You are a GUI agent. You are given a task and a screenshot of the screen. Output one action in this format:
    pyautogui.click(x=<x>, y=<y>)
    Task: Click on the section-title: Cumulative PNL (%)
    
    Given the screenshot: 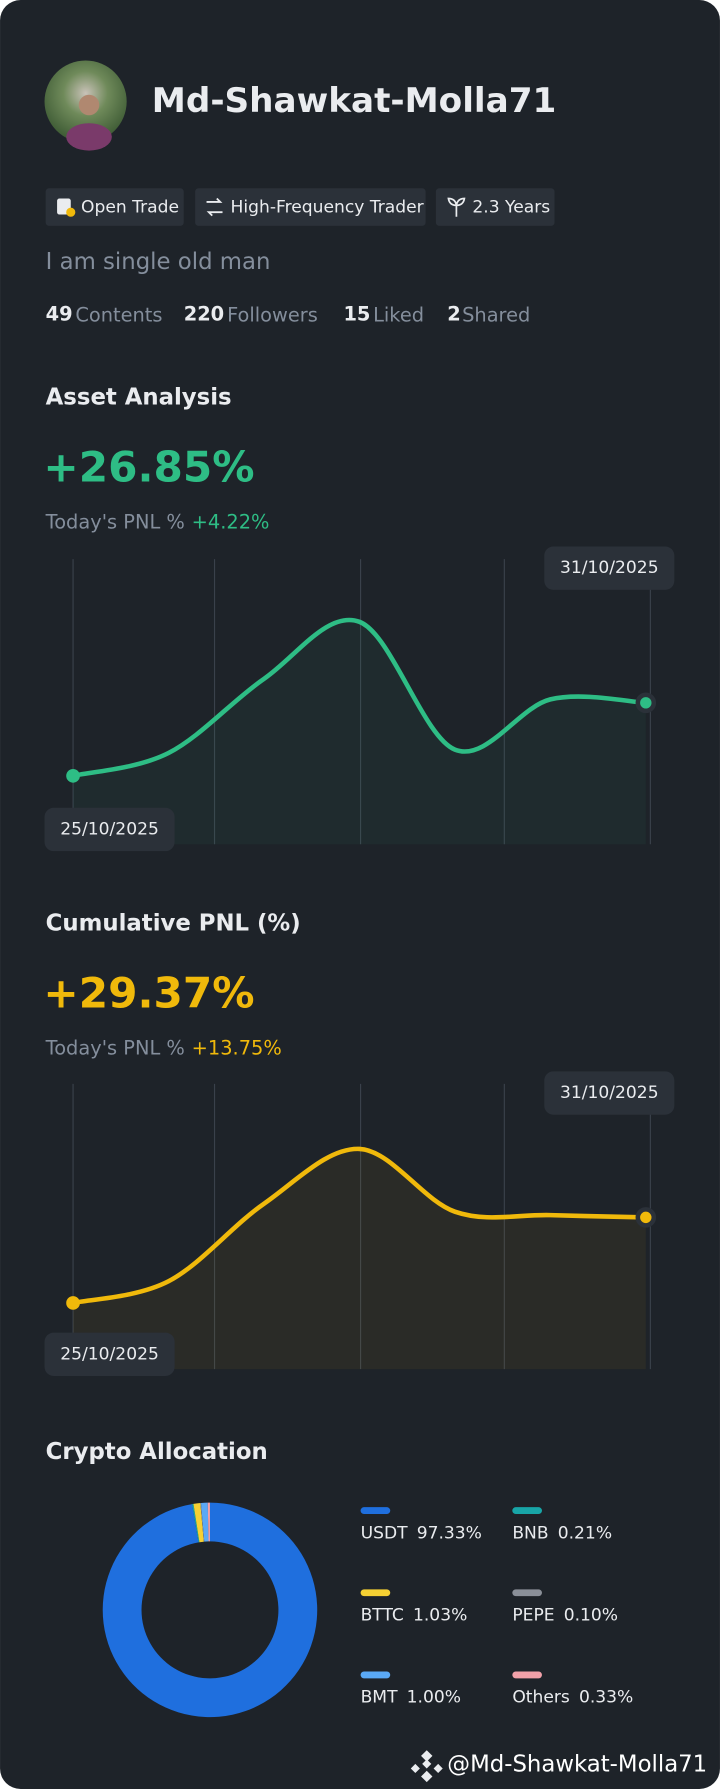 What is the action you would take?
    pyautogui.click(x=173, y=924)
    